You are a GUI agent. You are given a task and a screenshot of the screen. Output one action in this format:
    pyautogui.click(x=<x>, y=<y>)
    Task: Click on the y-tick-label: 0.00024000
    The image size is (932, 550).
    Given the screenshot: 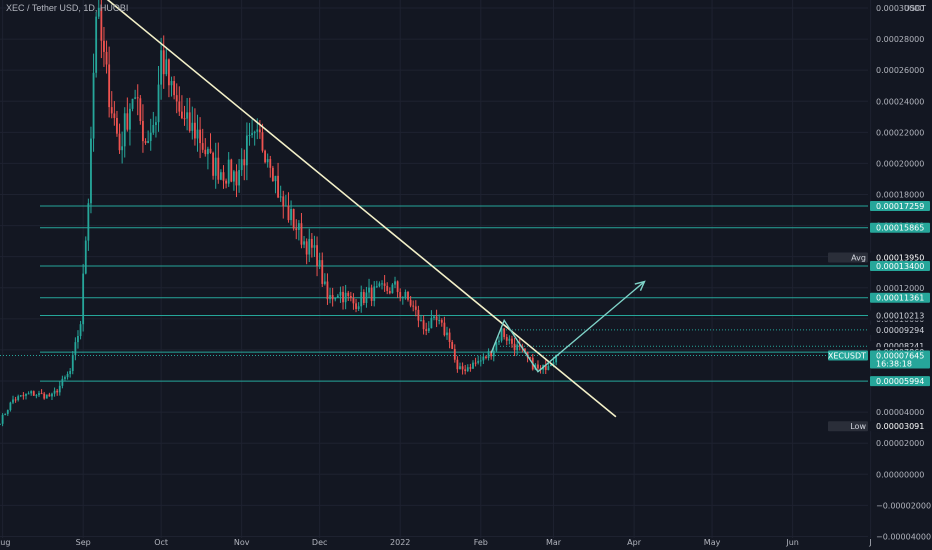 What is the action you would take?
    pyautogui.click(x=900, y=101)
    